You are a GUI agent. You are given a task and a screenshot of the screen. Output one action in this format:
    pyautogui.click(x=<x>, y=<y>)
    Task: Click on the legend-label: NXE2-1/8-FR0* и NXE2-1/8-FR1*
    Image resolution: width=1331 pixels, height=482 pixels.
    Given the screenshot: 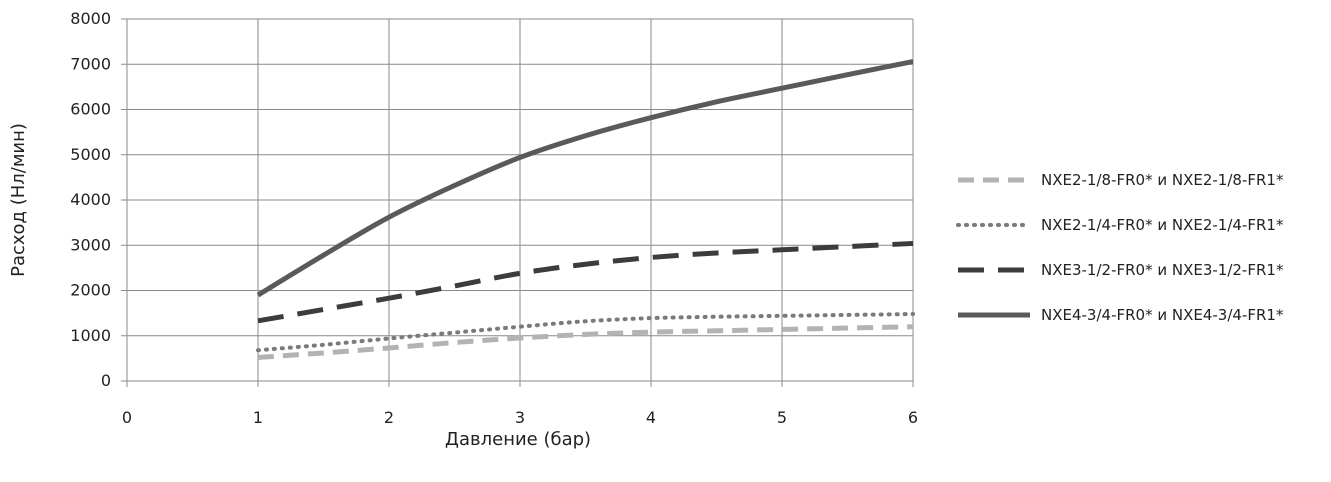 What is the action you would take?
    pyautogui.click(x=1162, y=180)
    